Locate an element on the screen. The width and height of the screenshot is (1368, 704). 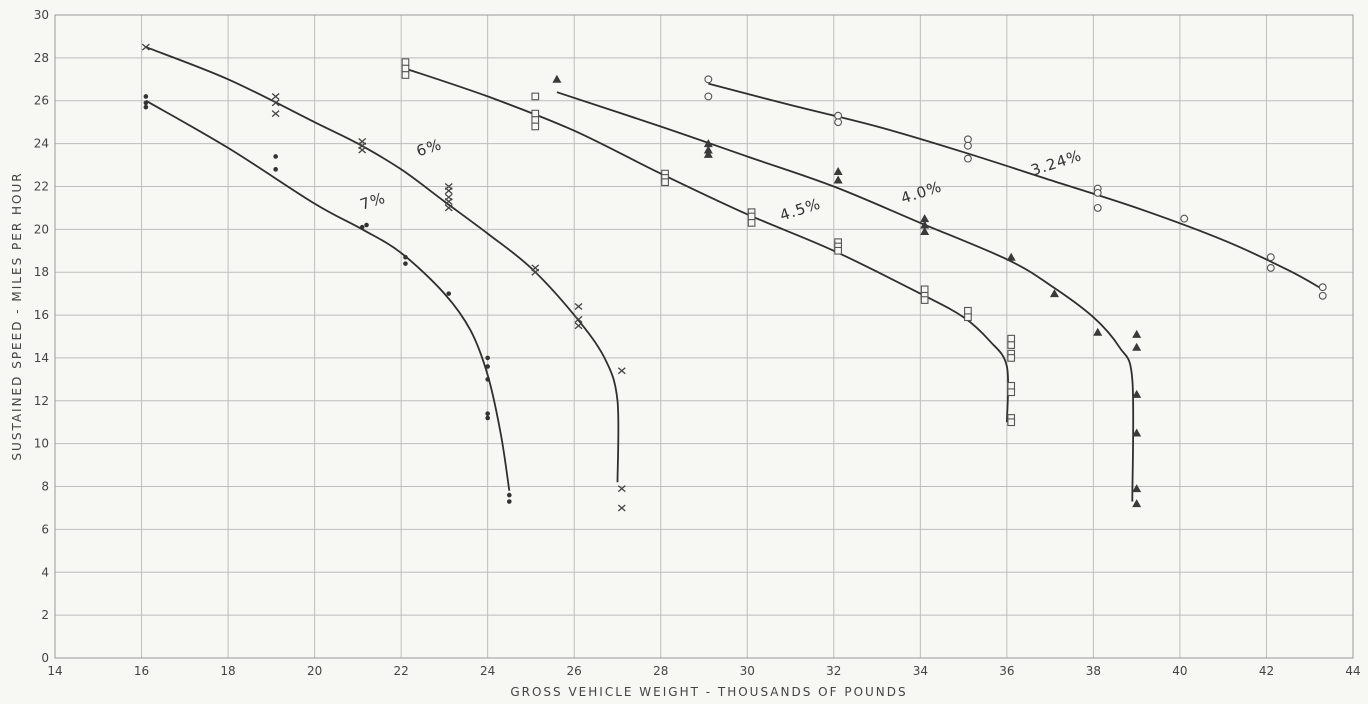
x-tick-label: 20 is located at coordinates (314, 671).